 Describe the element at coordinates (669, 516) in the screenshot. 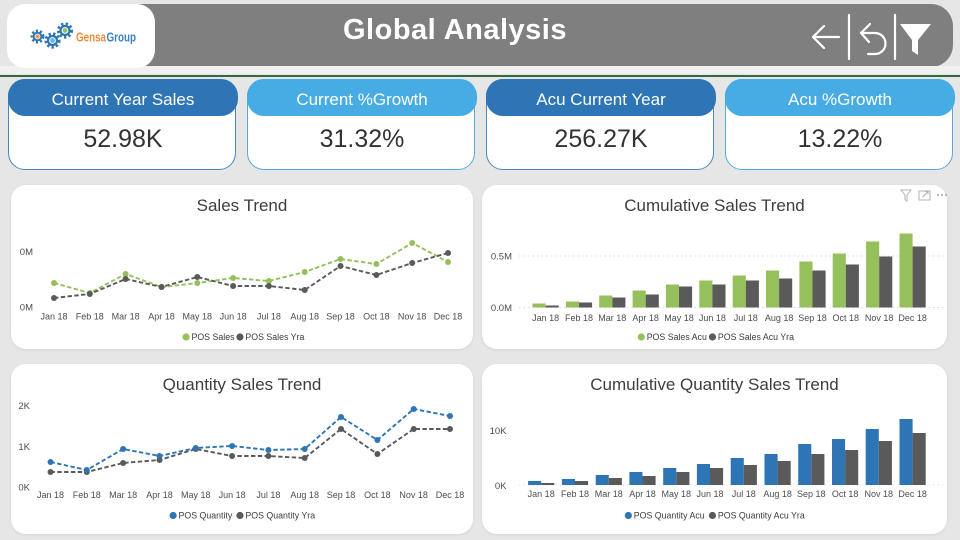

I see `svg-text: POS Quantity Acu` at that location.